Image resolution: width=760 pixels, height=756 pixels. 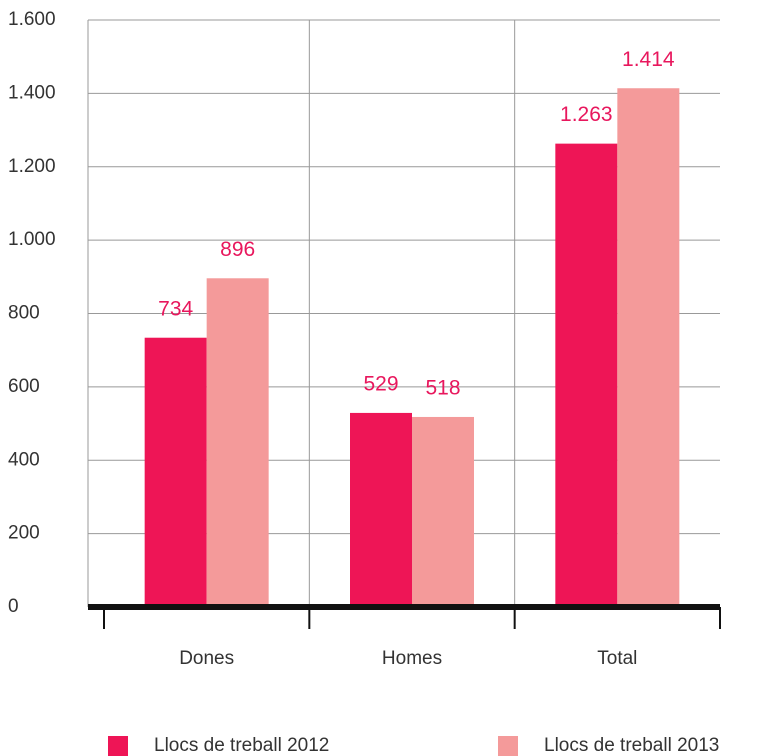 What do you see at coordinates (175, 308) in the screenshot?
I see `value-label: 734` at bounding box center [175, 308].